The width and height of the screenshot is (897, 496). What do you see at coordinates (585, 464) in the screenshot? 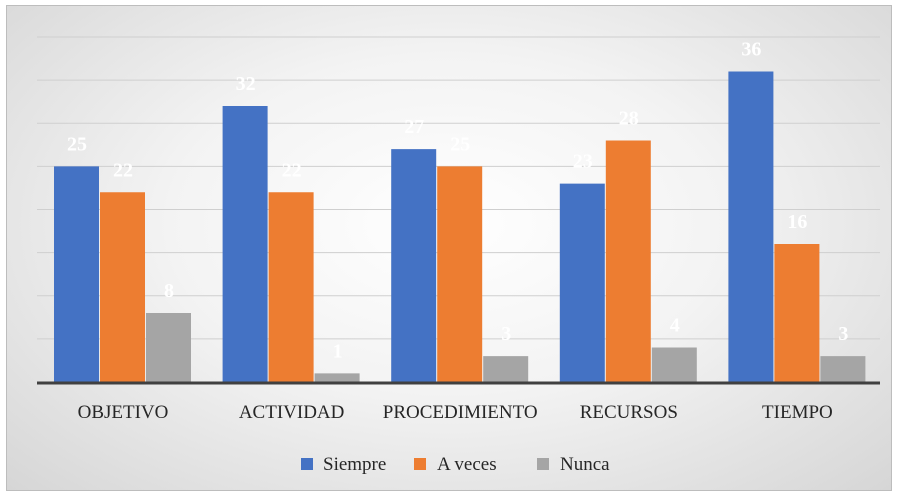
I see `legend-label: Nunca` at bounding box center [585, 464].